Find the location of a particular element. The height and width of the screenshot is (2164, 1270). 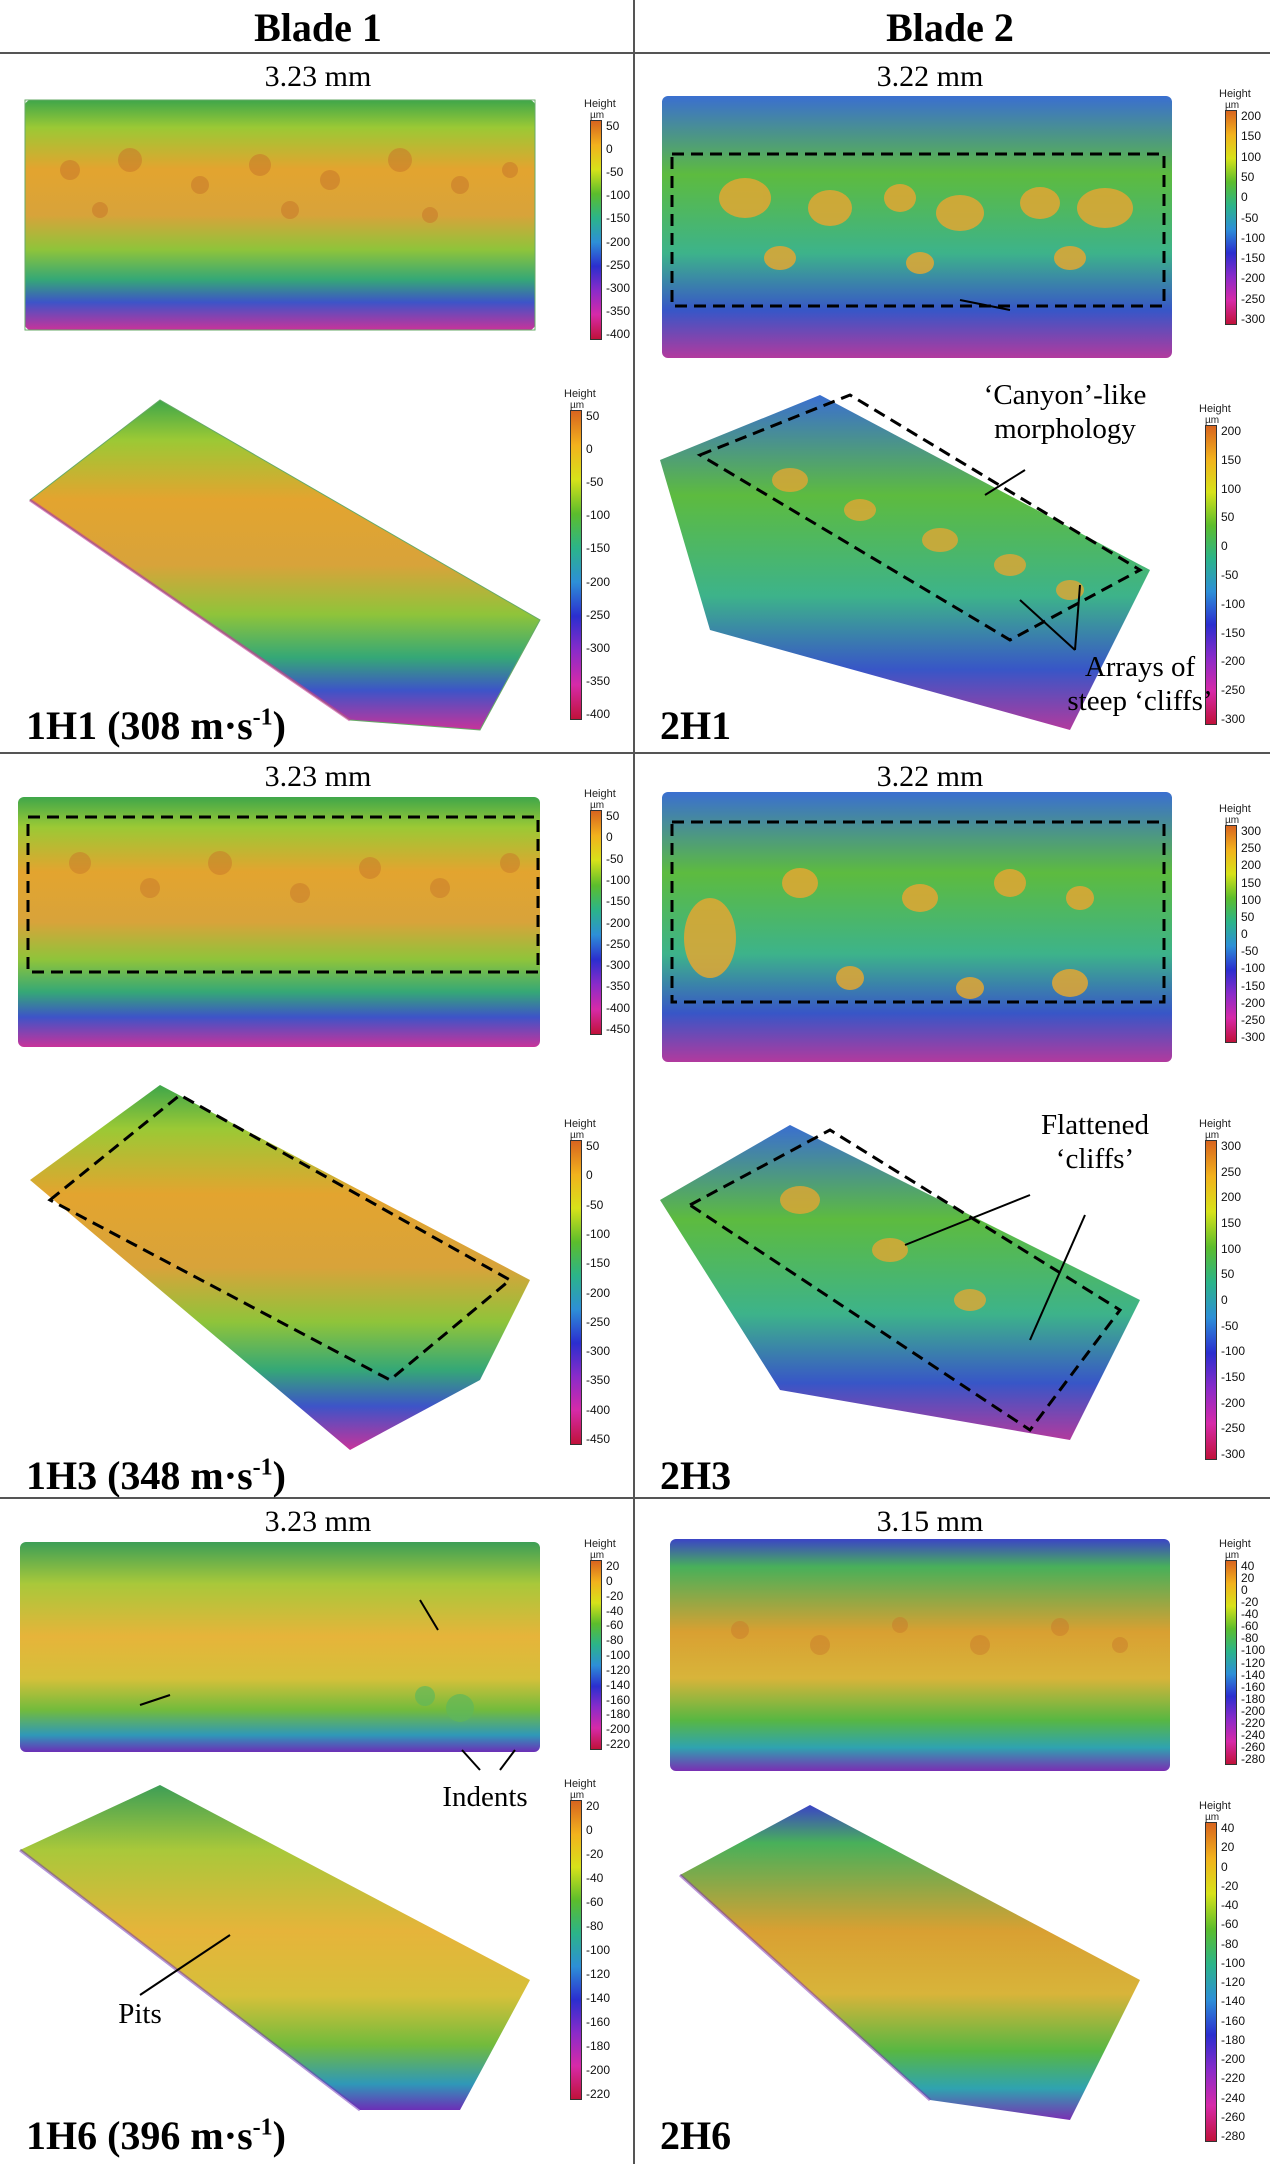

divider-vertical is located at coordinates (634, 1082).